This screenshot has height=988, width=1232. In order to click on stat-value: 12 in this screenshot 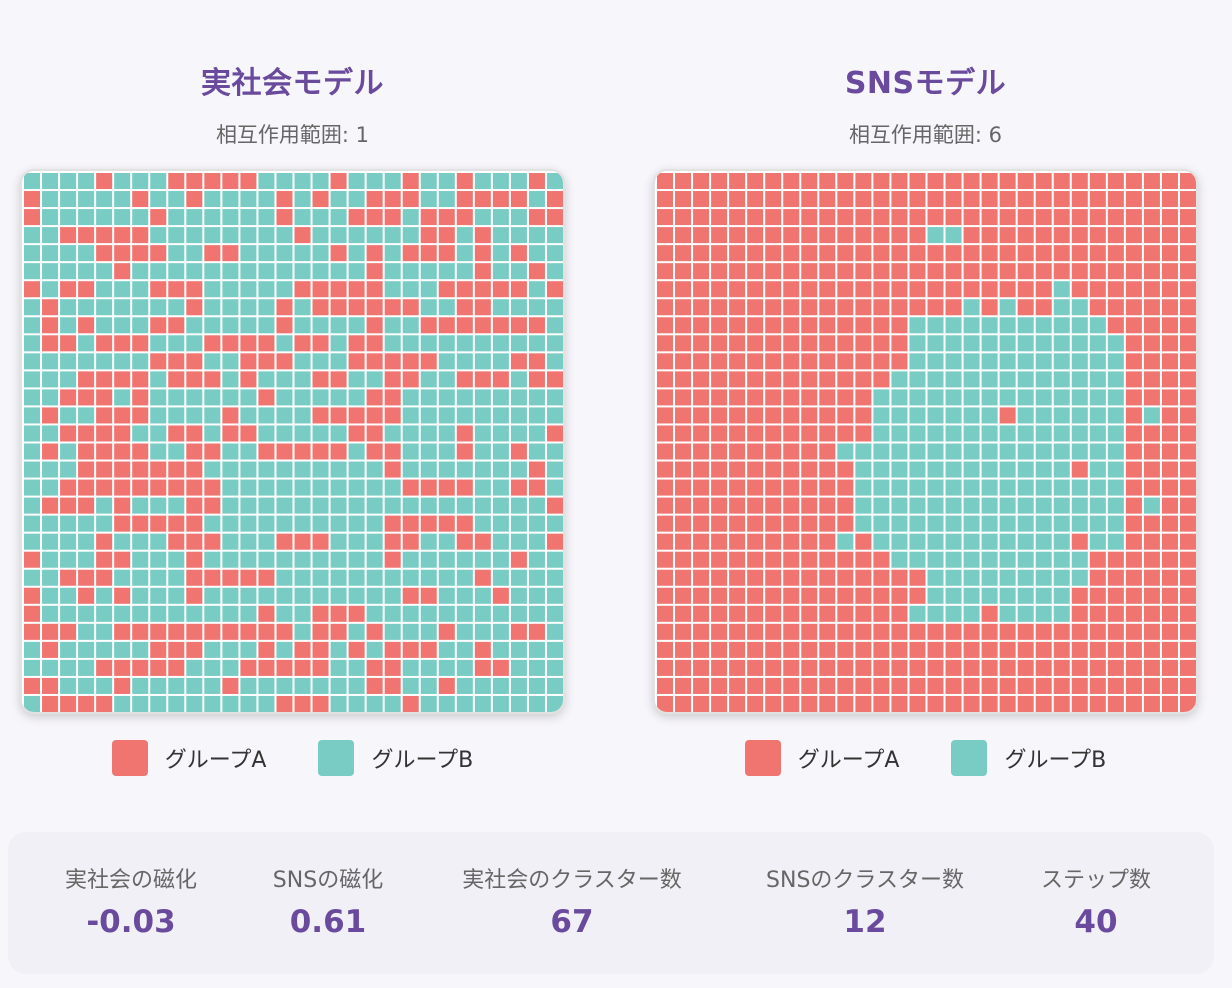, I will do `click(865, 922)`.